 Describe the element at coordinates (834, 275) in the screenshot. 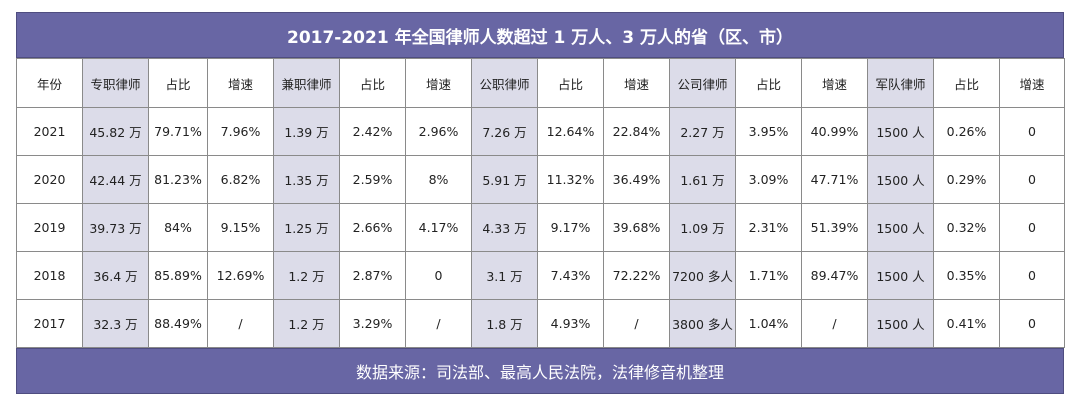

I see `cell: 89.47%` at that location.